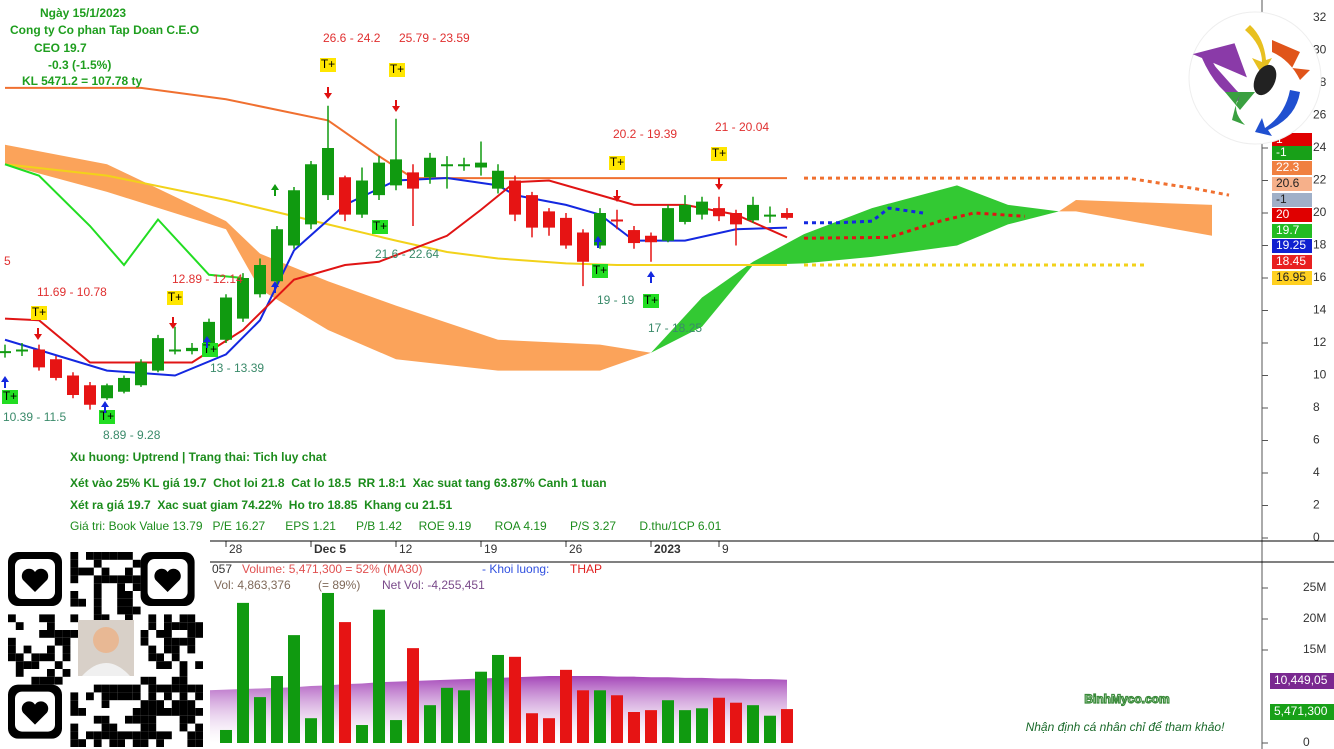 This screenshot has height=749, width=1334. What do you see at coordinates (104, 30) in the screenshot?
I see `company: Cong ty Co phan Tap Doan C.E.O` at bounding box center [104, 30].